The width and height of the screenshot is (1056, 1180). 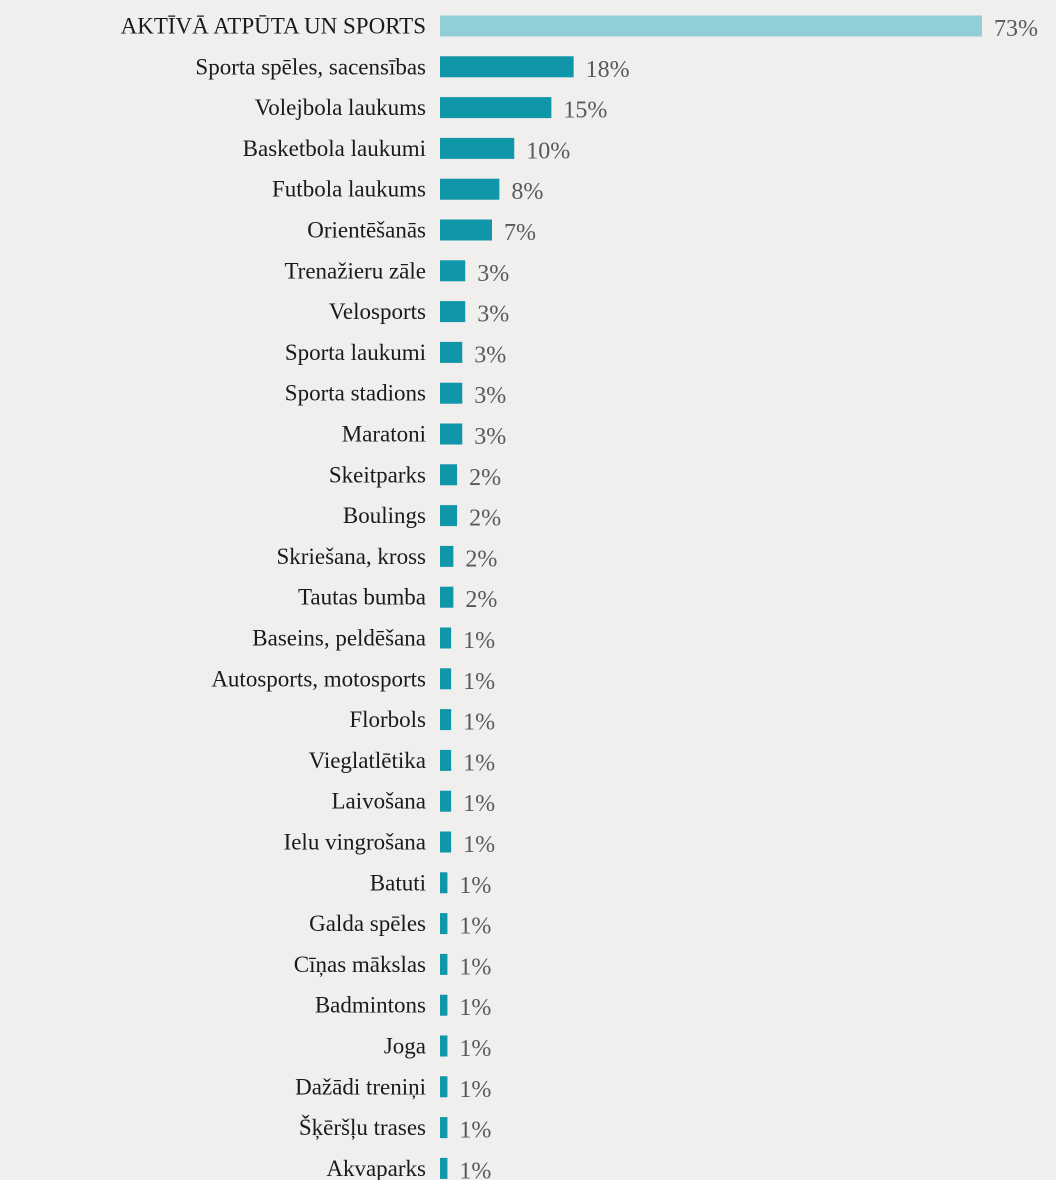 I want to click on category-label: Sporta laukumi, so click(x=355, y=352).